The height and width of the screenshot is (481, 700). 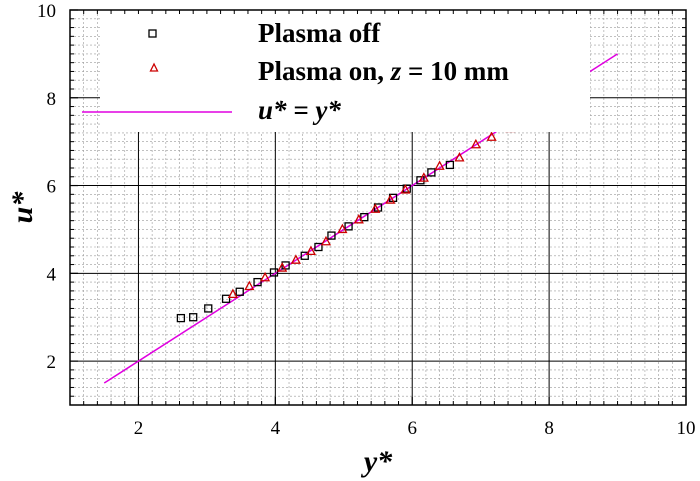 What do you see at coordinates (154, 67) in the screenshot?
I see `legend-marker-plasma-on` at bounding box center [154, 67].